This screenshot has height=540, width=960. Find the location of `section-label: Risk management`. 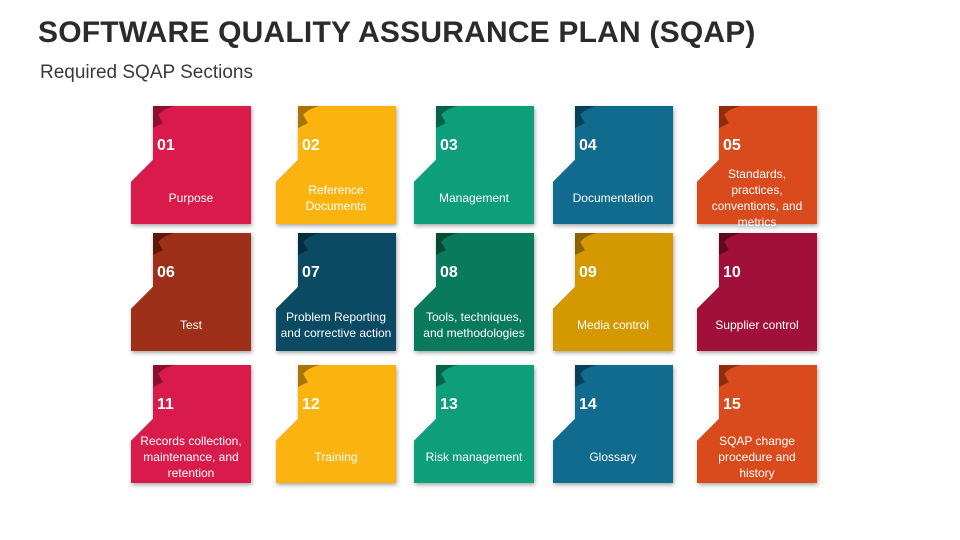

section-label: Risk management is located at coordinates (474, 457).